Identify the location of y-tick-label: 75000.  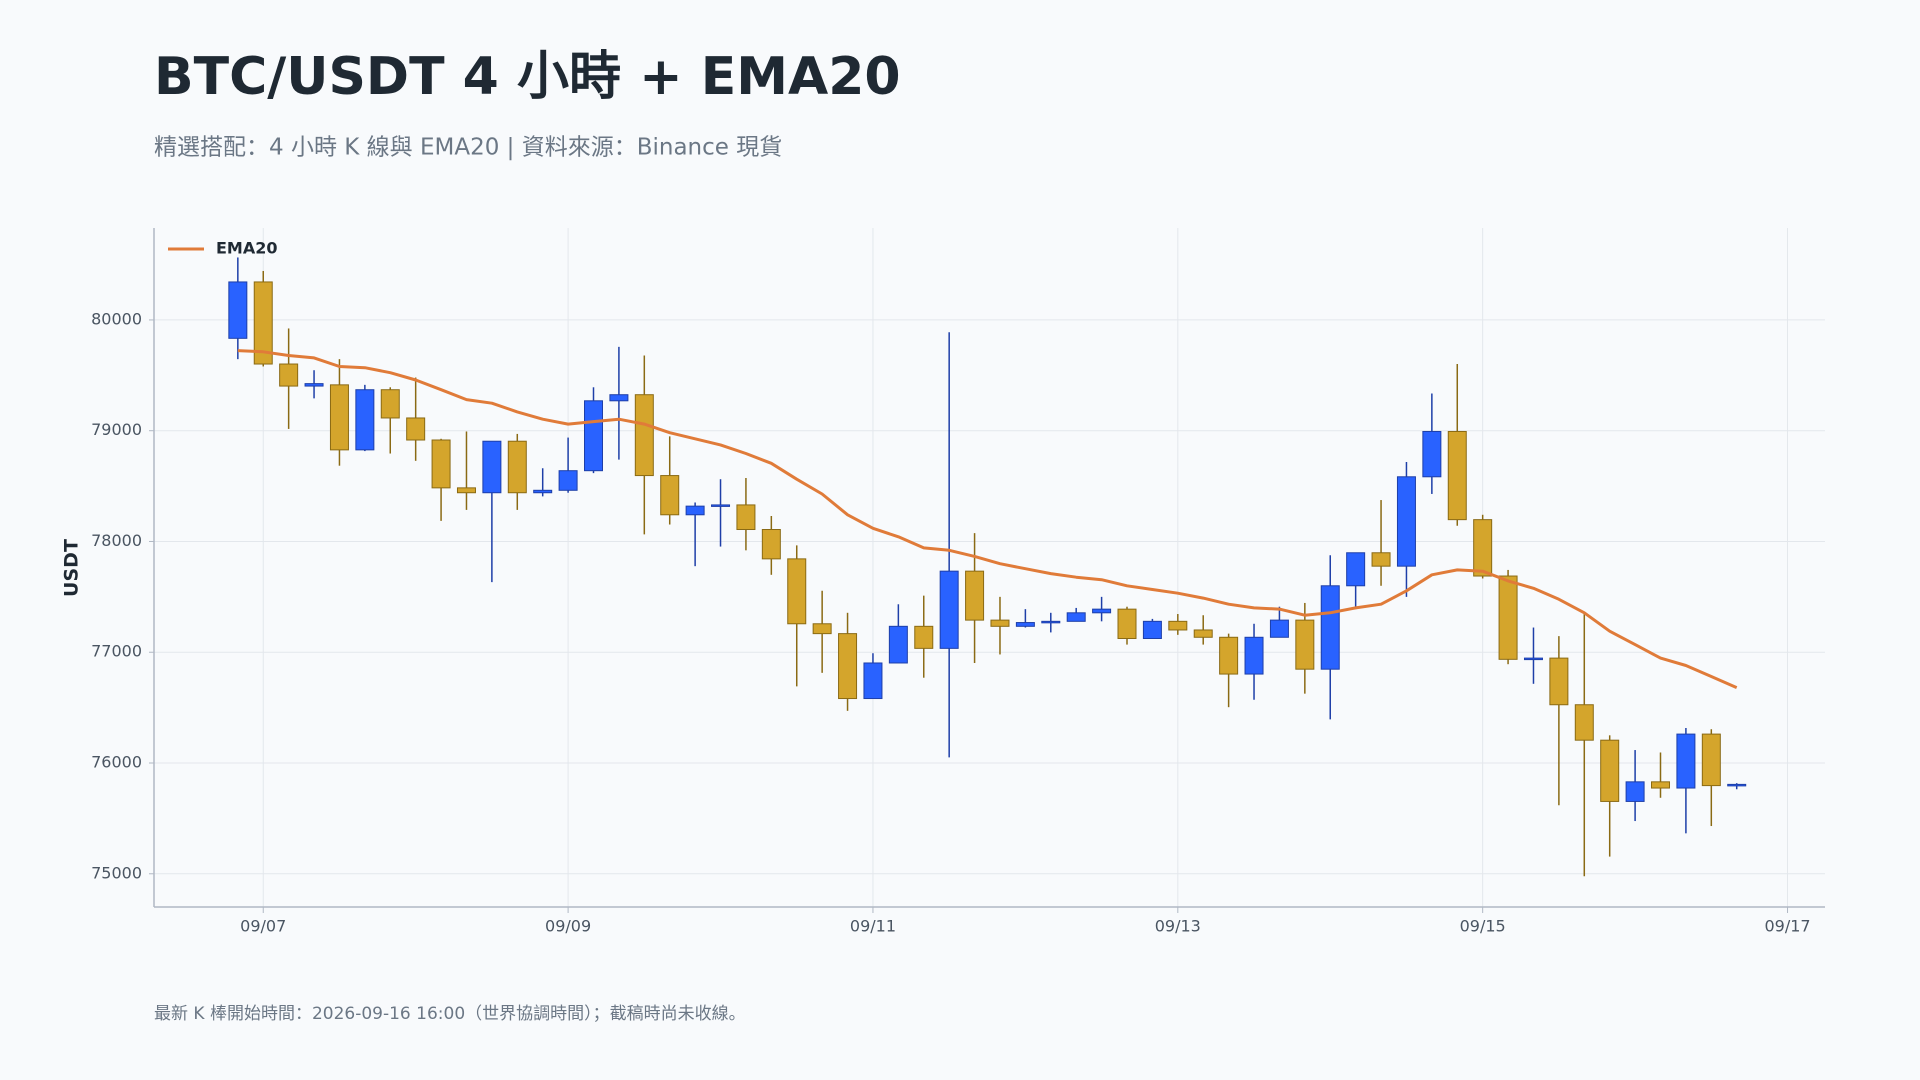
(116, 872).